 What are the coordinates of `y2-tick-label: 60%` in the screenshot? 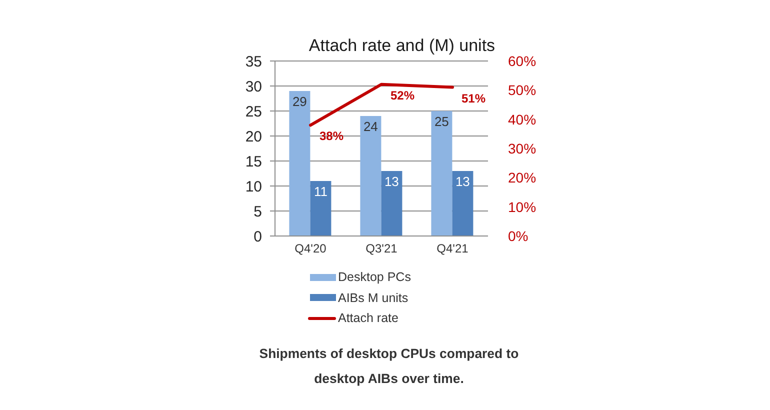 It's located at (522, 60).